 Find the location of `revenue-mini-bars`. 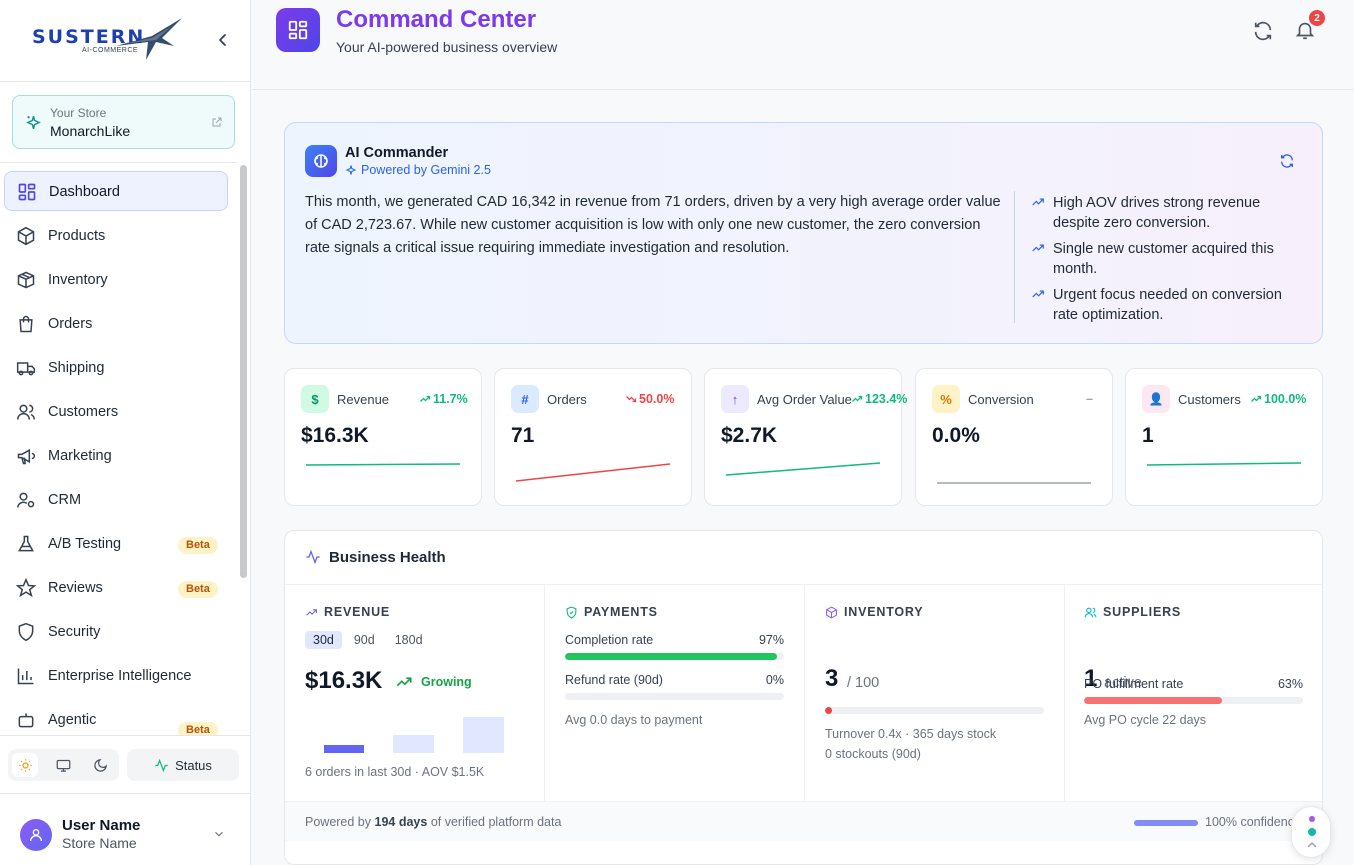

revenue-mini-bars is located at coordinates (414, 735).